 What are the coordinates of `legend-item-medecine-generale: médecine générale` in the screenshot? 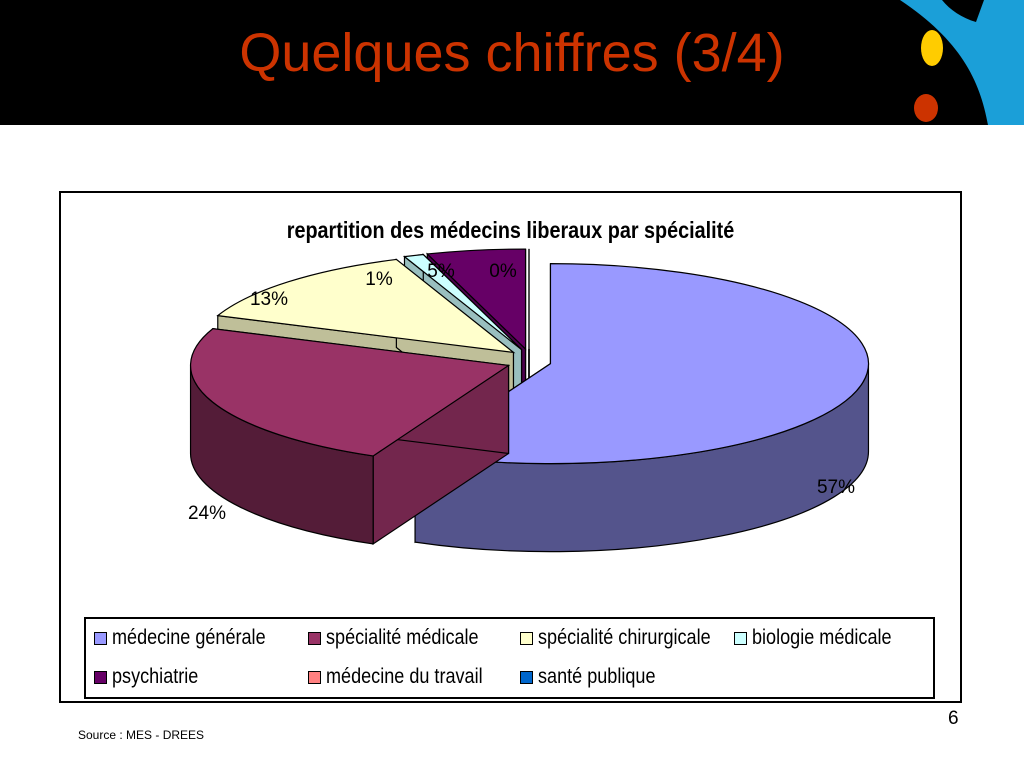 It's located at (192, 638).